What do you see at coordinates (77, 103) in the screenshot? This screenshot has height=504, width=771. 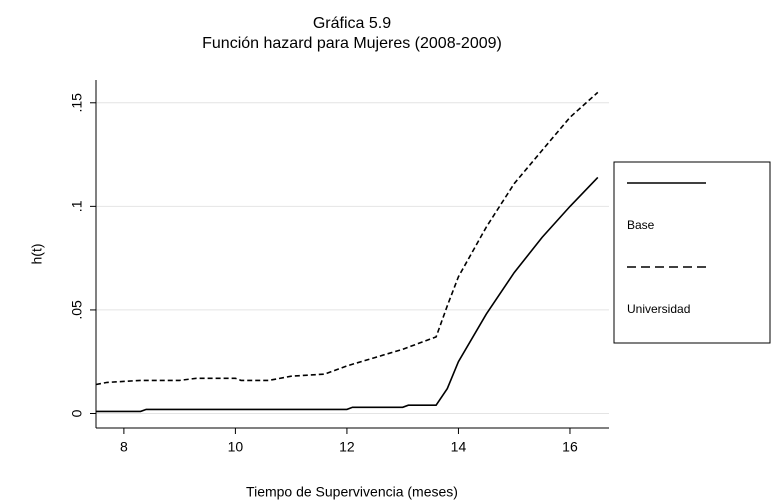 I see `y-tick-label: .15` at bounding box center [77, 103].